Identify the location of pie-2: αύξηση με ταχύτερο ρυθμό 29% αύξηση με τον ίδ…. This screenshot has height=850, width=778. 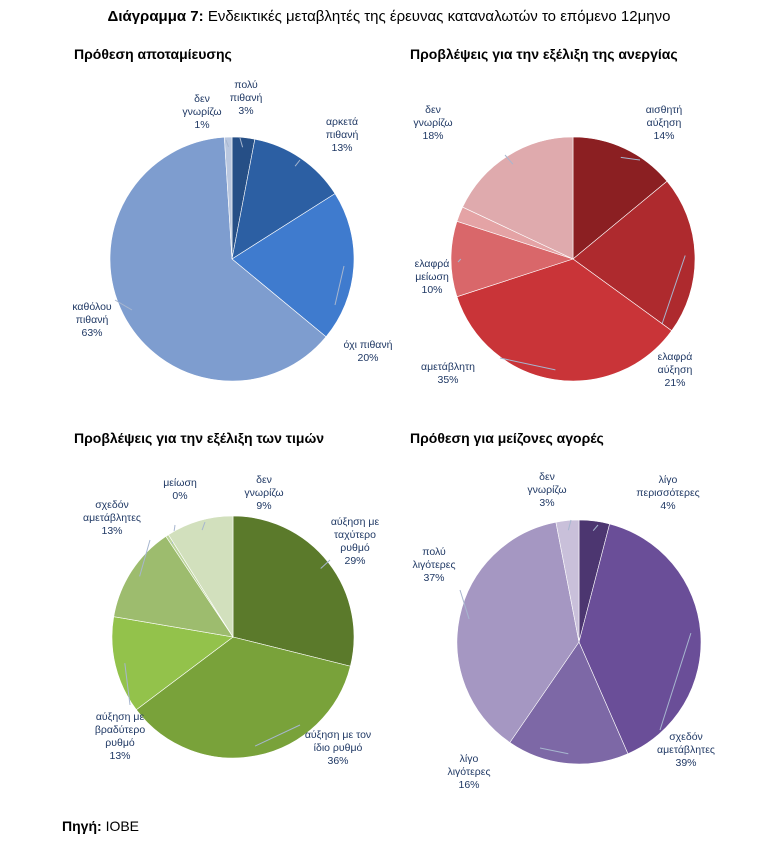
(231, 620).